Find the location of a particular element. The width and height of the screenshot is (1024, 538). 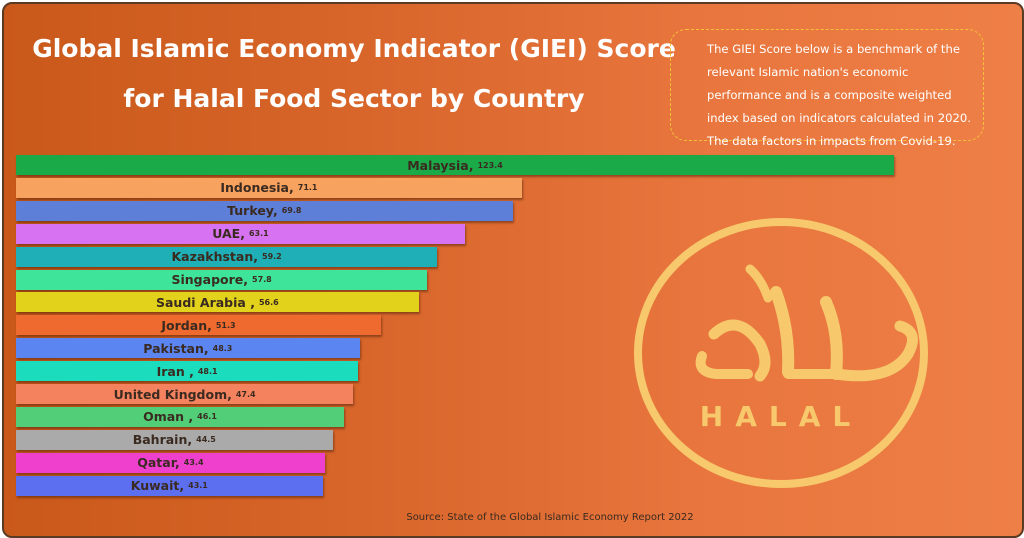

bar-value: 57.8 is located at coordinates (262, 279).